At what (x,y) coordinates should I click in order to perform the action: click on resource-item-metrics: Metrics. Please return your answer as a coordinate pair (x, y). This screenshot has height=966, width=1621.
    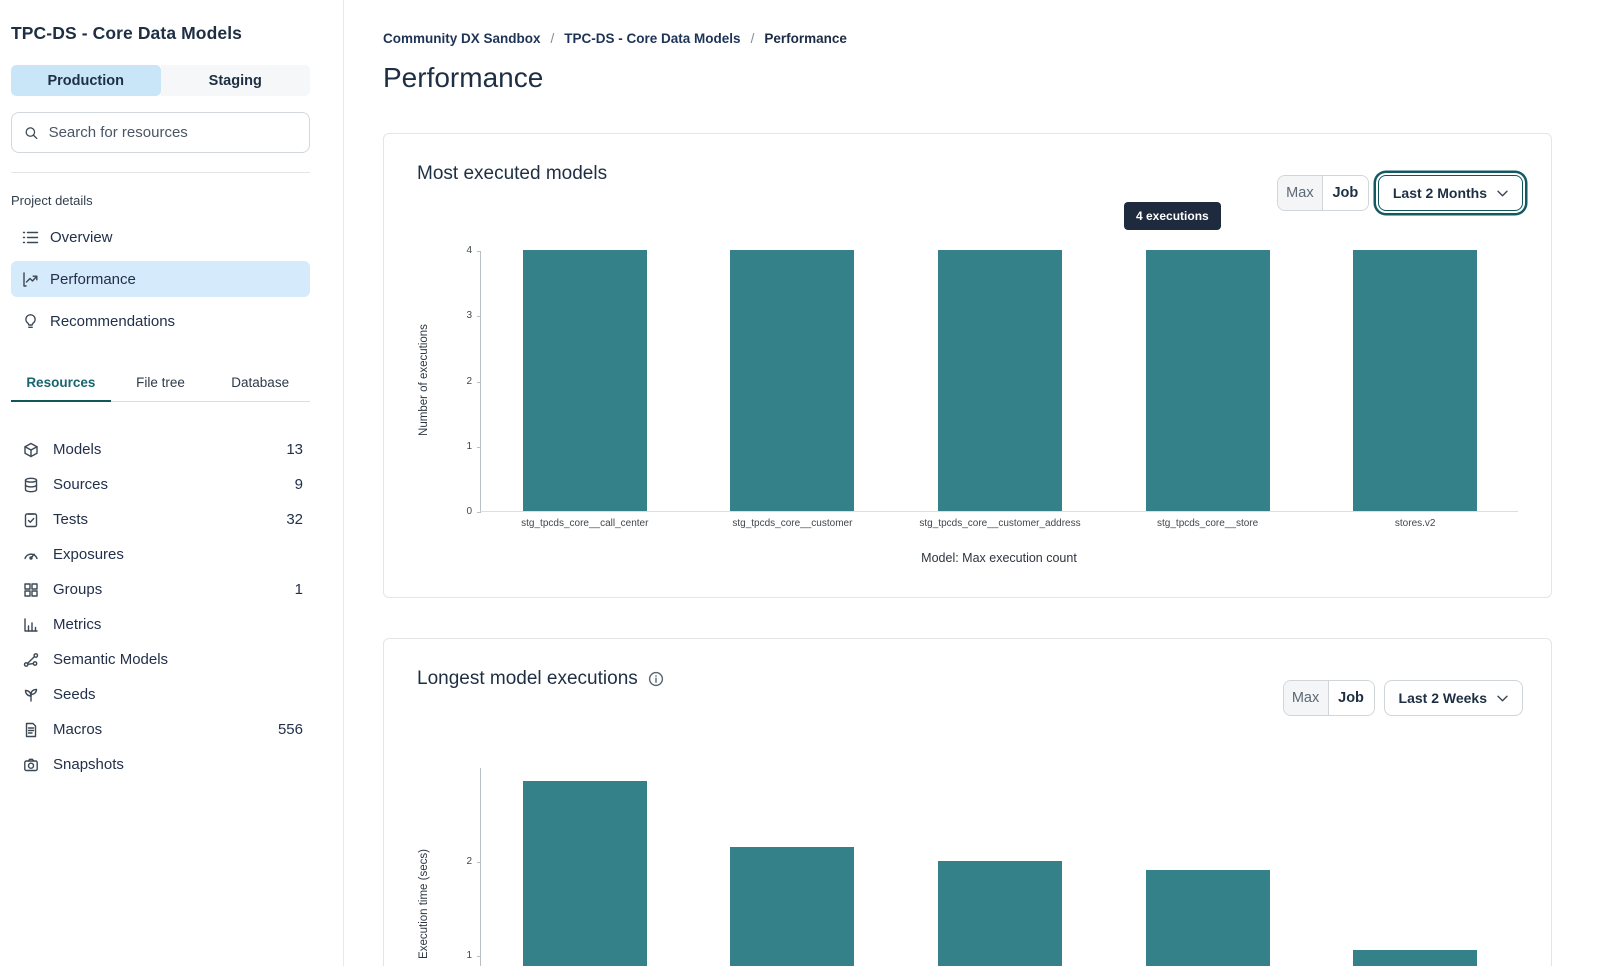
    Looking at the image, I should click on (160, 624).